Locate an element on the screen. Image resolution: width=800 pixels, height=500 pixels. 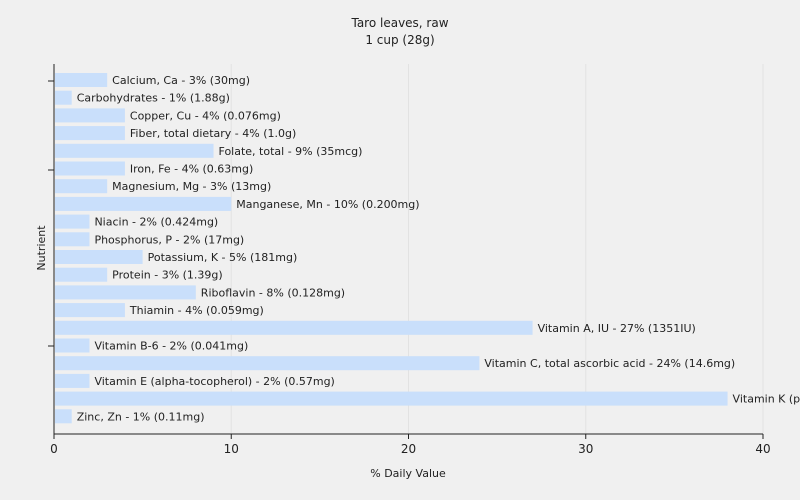
bar-label: Fiber, total dietary - 4% (1.0g) is located at coordinates (213, 133).